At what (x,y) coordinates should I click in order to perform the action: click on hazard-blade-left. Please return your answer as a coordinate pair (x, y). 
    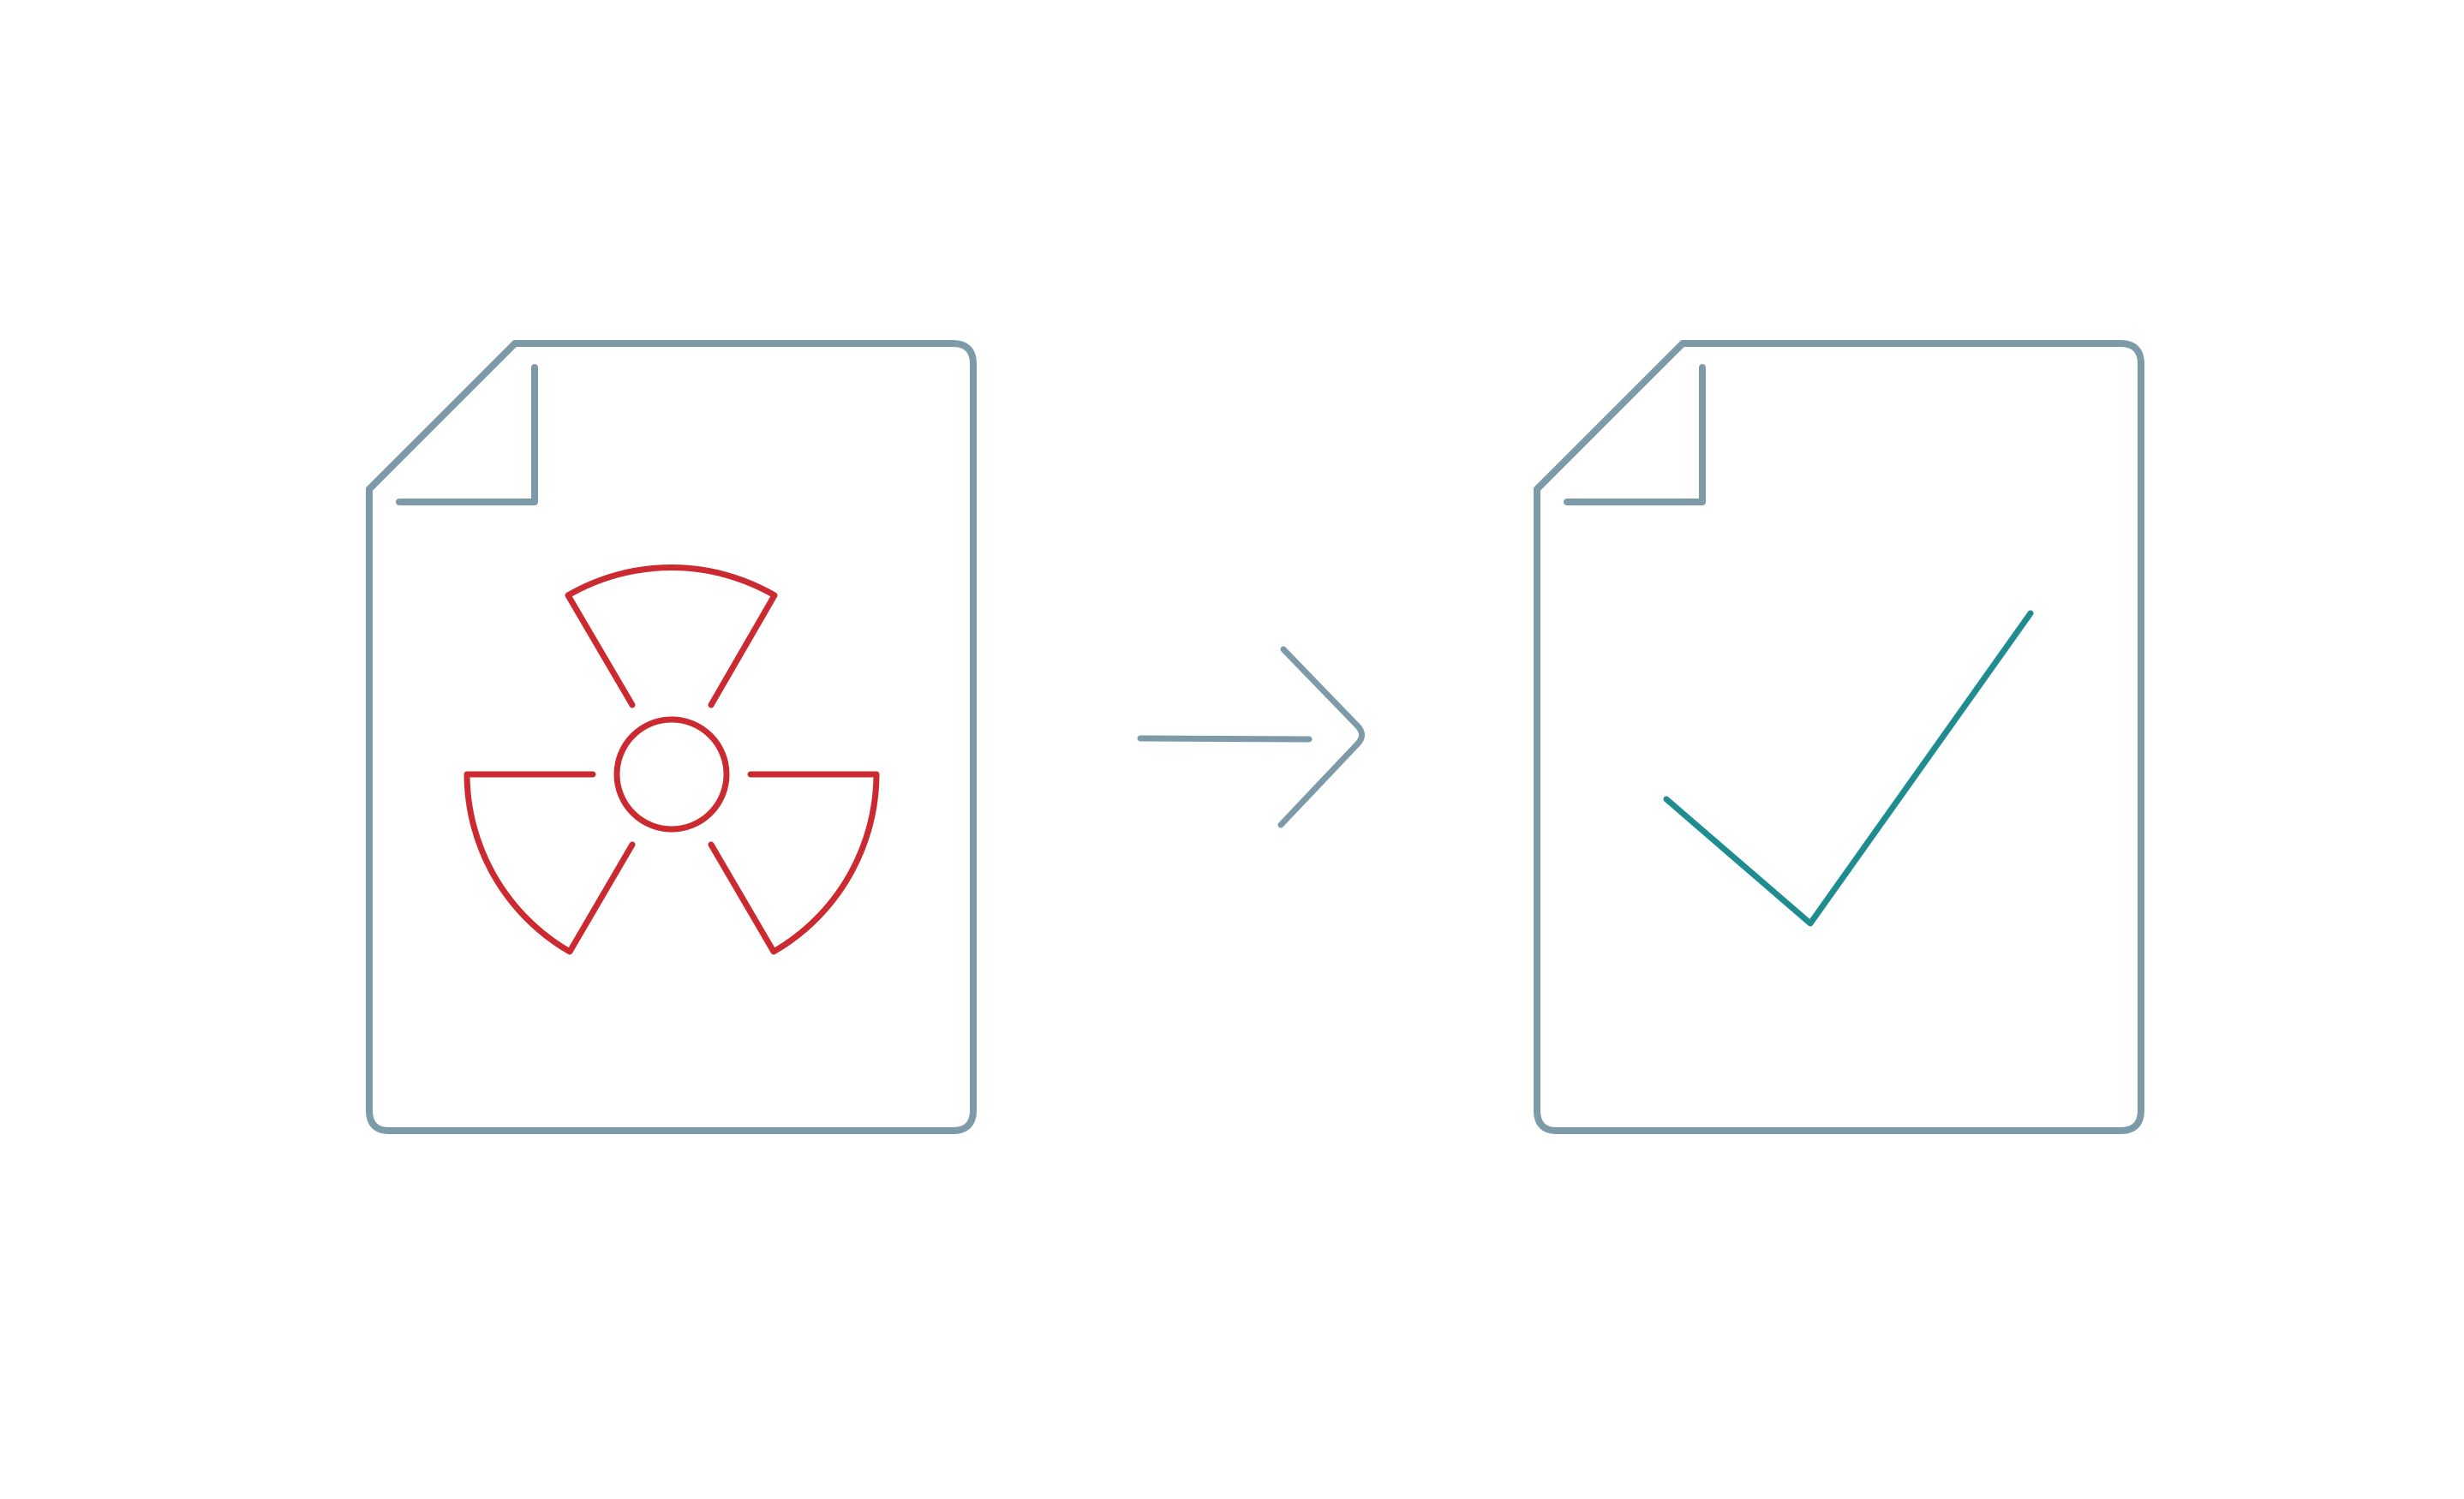
    Looking at the image, I should click on (549, 863).